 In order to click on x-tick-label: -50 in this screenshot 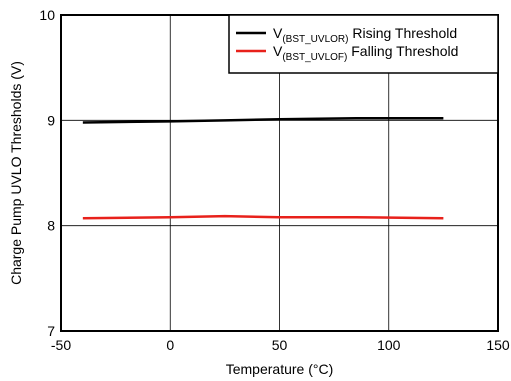, I will do `click(61, 345)`.